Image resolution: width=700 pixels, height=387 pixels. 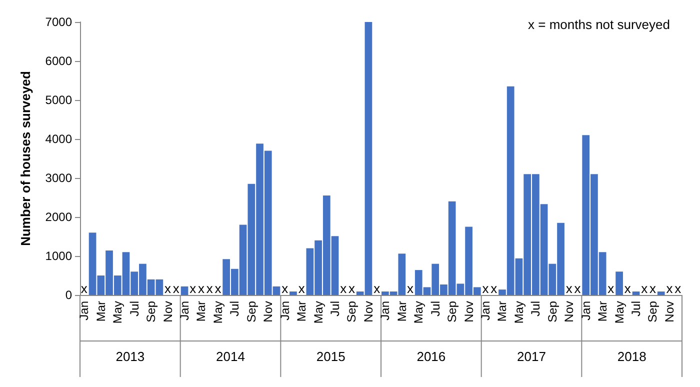 I want to click on text: 2015, so click(x=331, y=356).